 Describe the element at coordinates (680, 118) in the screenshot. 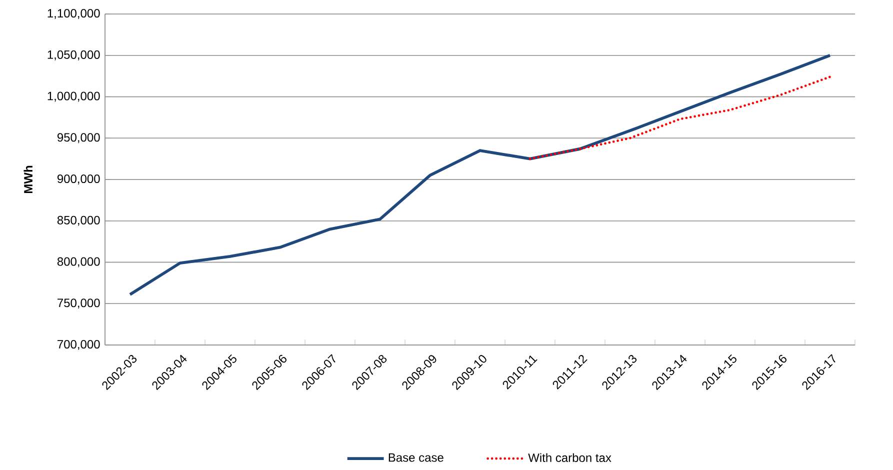

I see `line-series` at that location.